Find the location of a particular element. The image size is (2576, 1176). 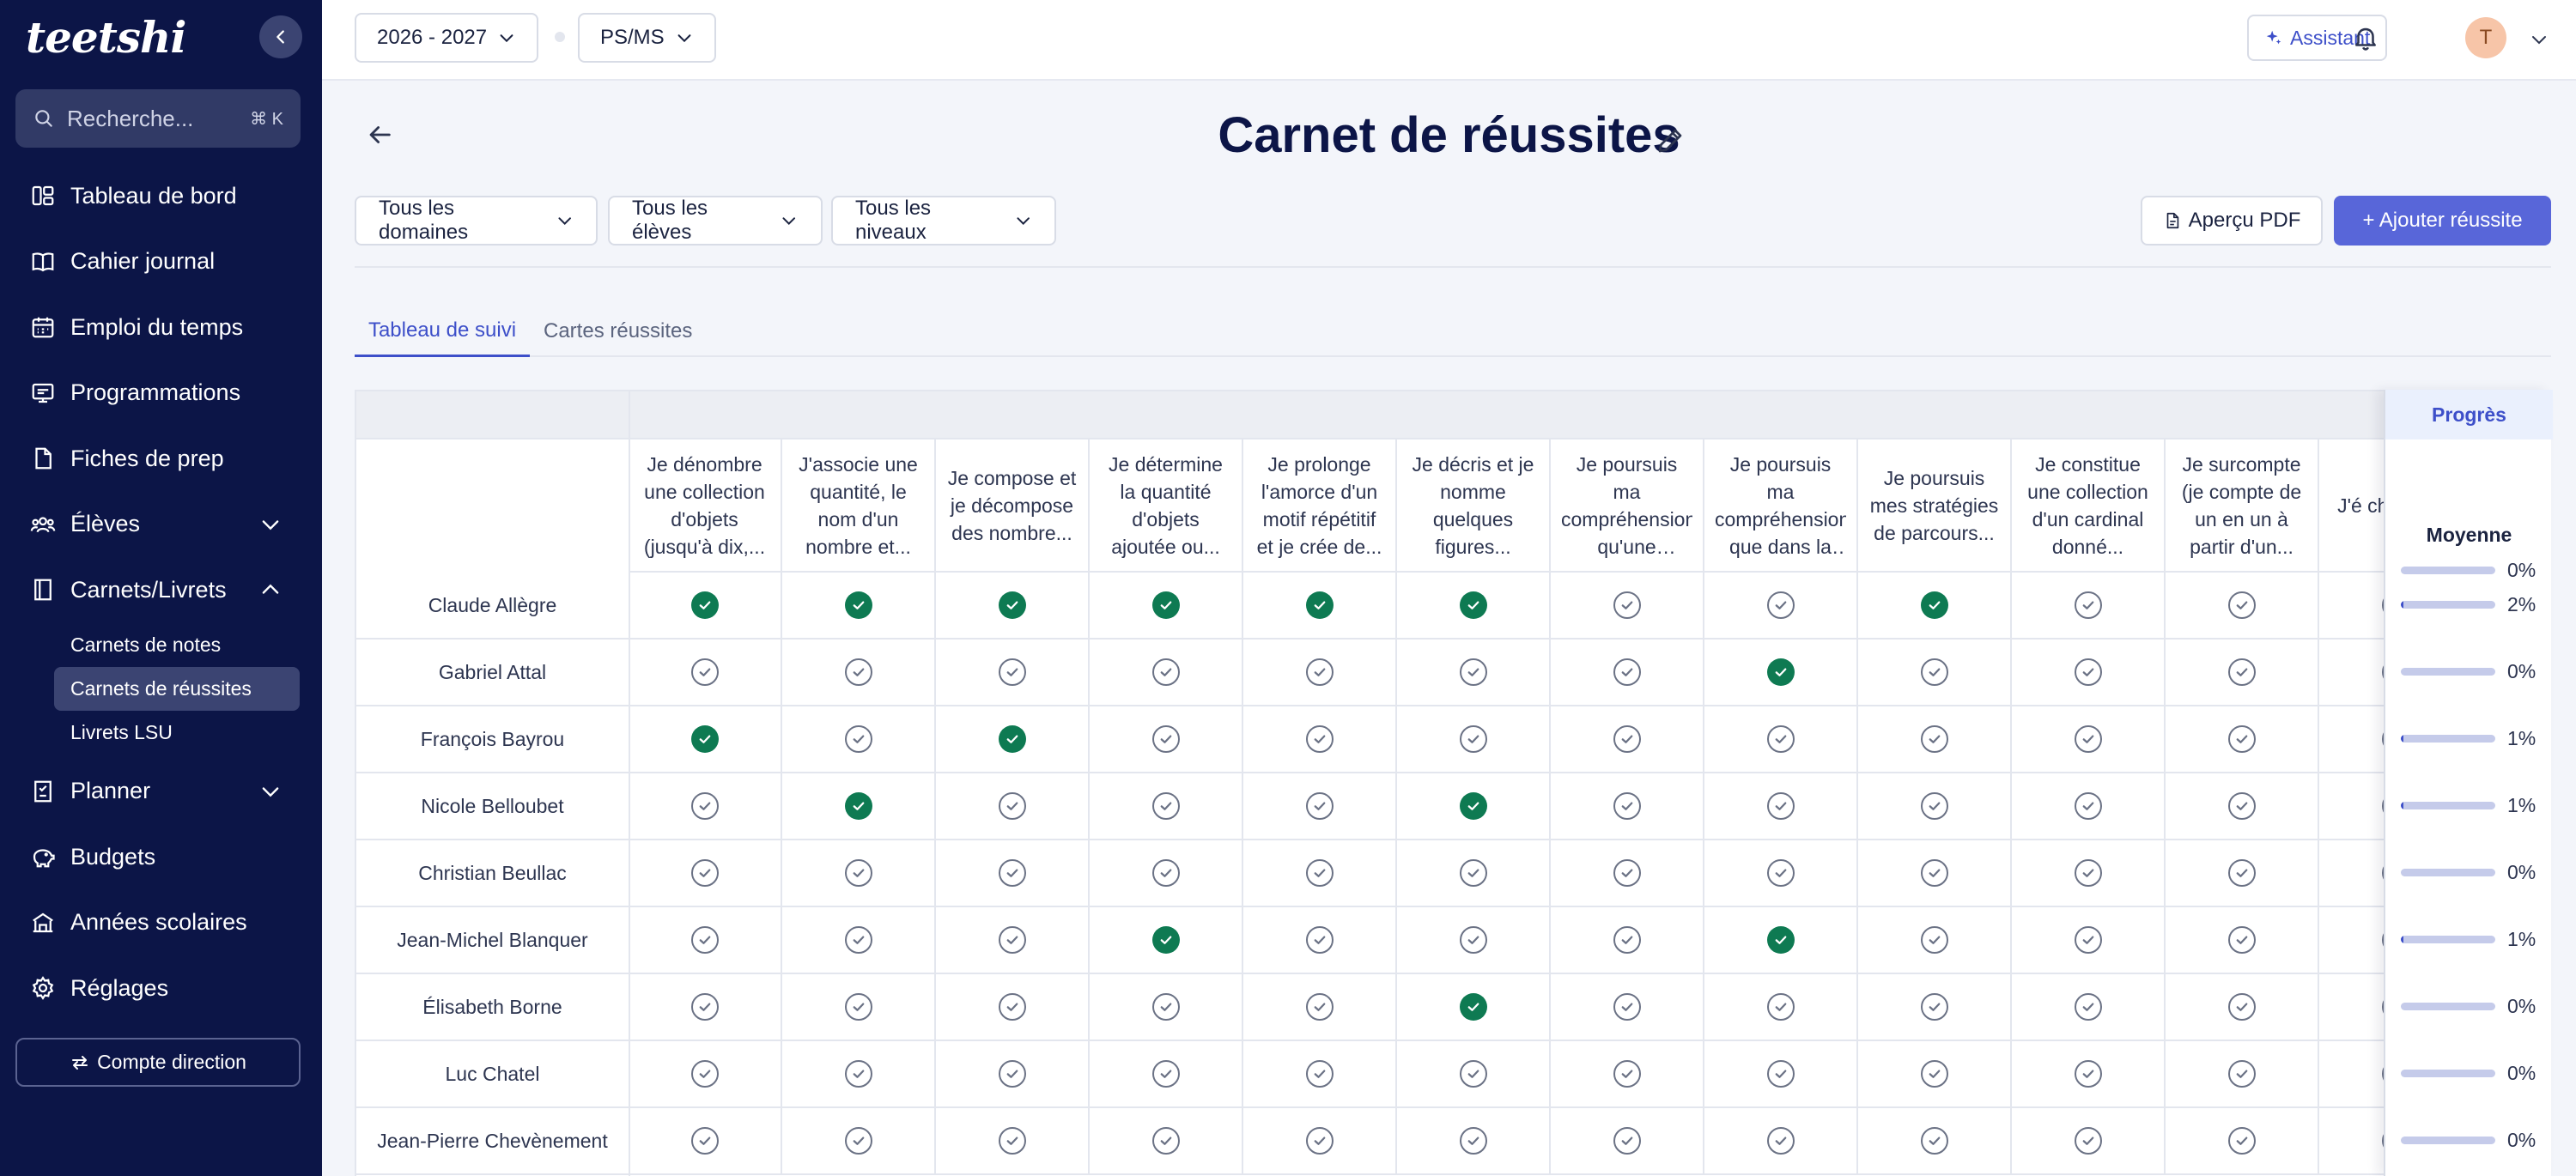

search-input: Recherche... ⌘ K is located at coordinates (158, 118).